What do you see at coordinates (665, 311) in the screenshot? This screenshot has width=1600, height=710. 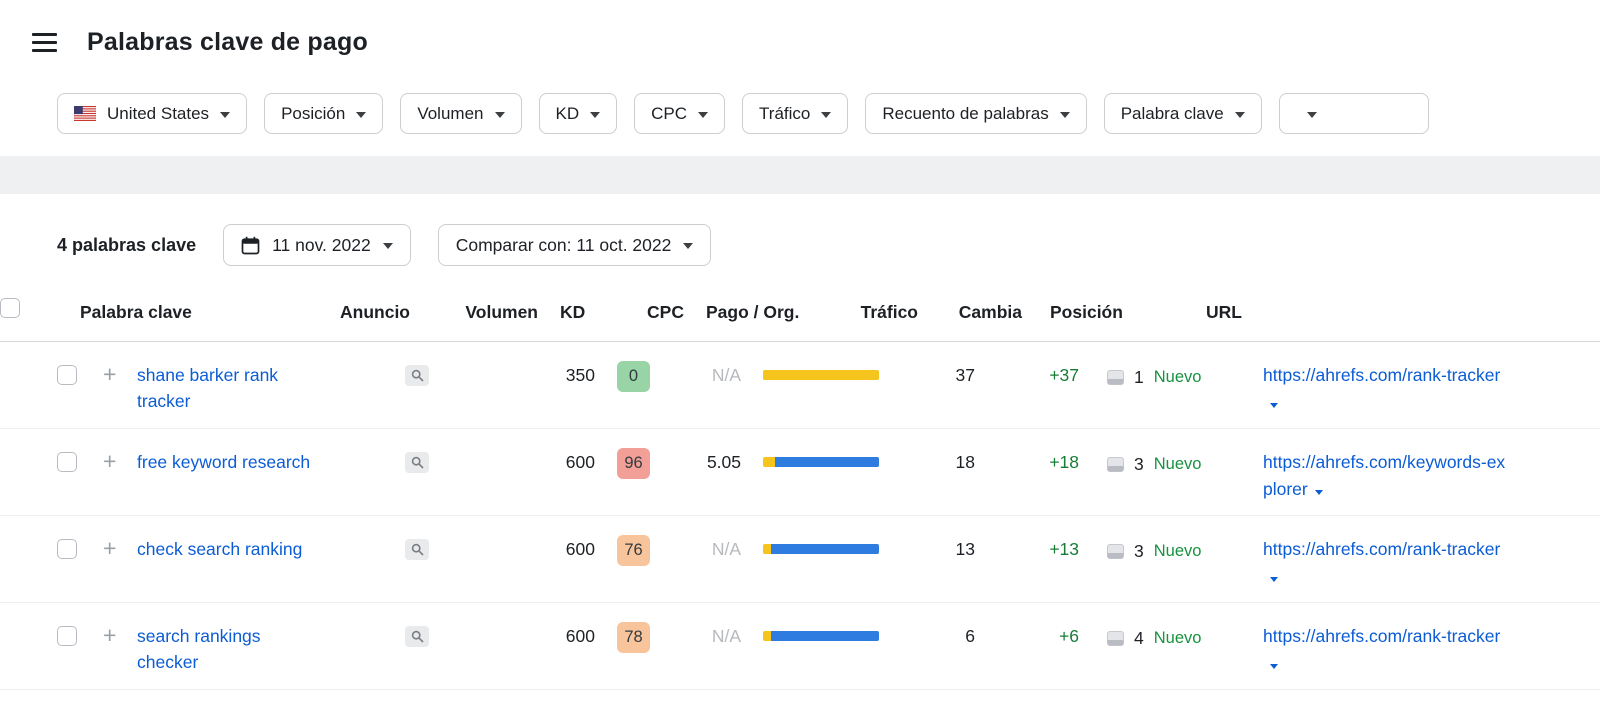 I see `col-cpc: CPC` at bounding box center [665, 311].